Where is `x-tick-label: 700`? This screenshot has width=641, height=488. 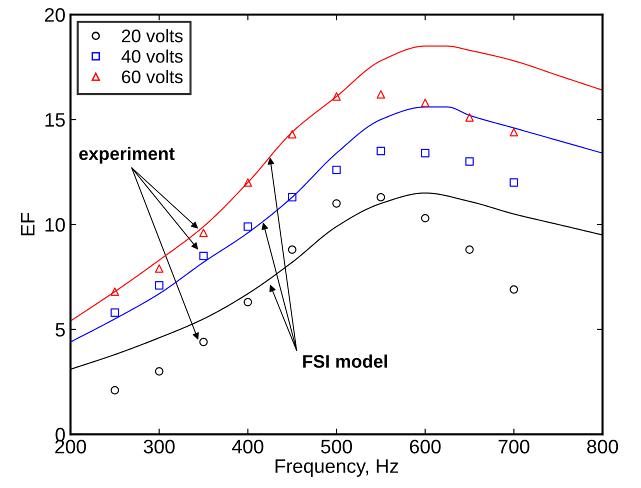
x-tick-label: 700 is located at coordinates (514, 447).